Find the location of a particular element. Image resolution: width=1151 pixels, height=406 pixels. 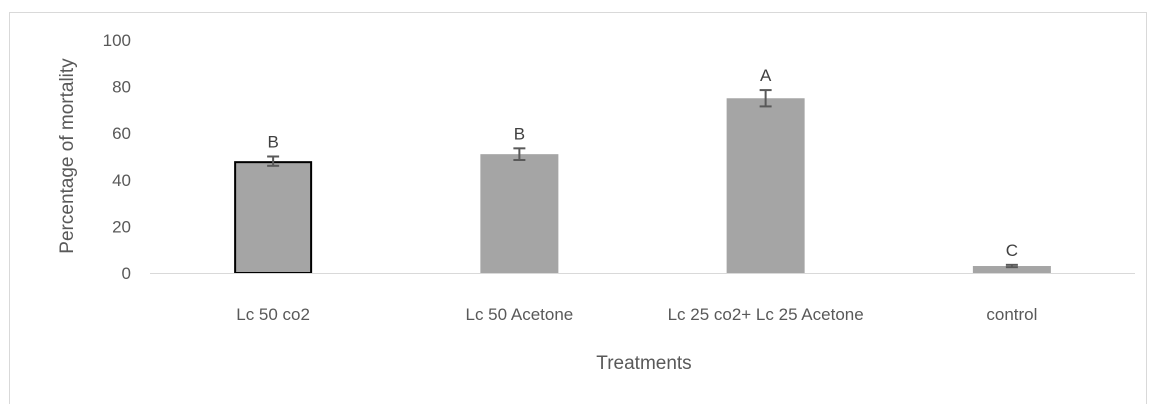

x-tick-label: Lc 50 co2 is located at coordinates (273, 314).